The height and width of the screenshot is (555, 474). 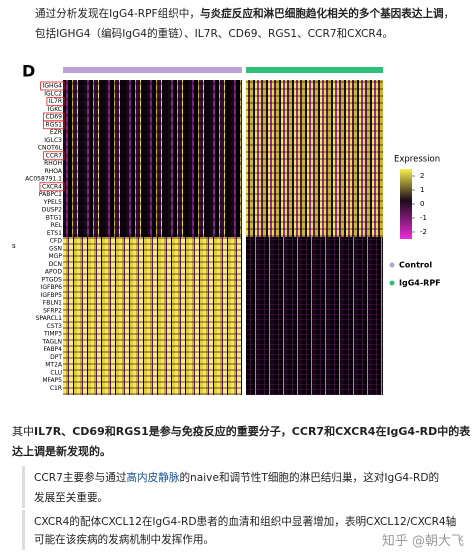 I want to click on gene-label: IGHG4, so click(x=53, y=86).